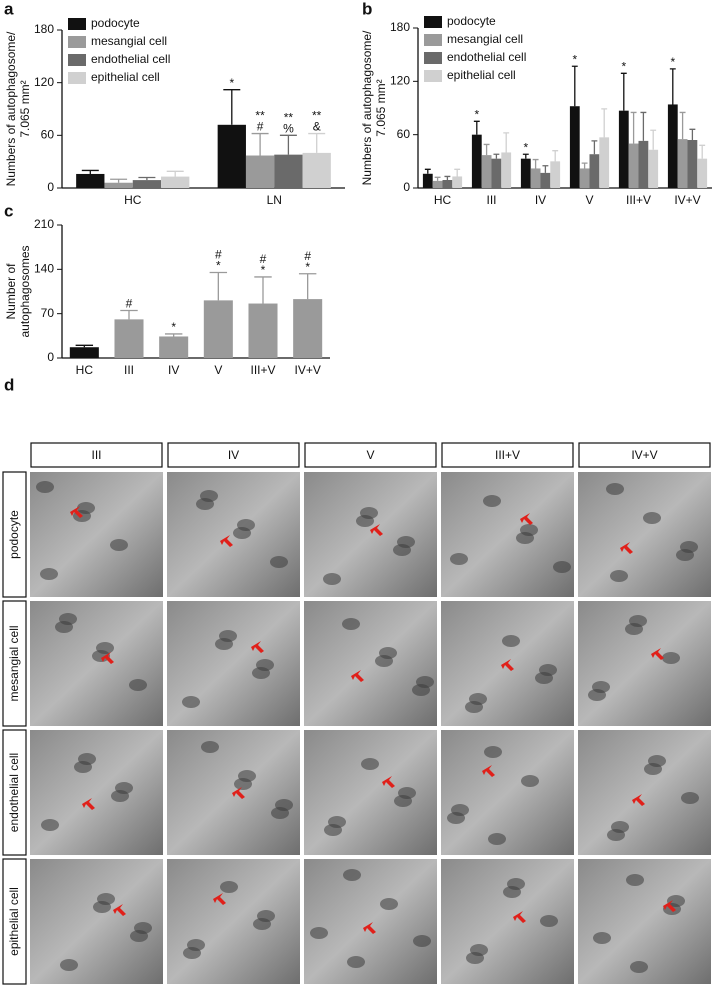 The height and width of the screenshot is (992, 716). I want to click on y-axis-label: 7.065 mm², so click(381, 107).